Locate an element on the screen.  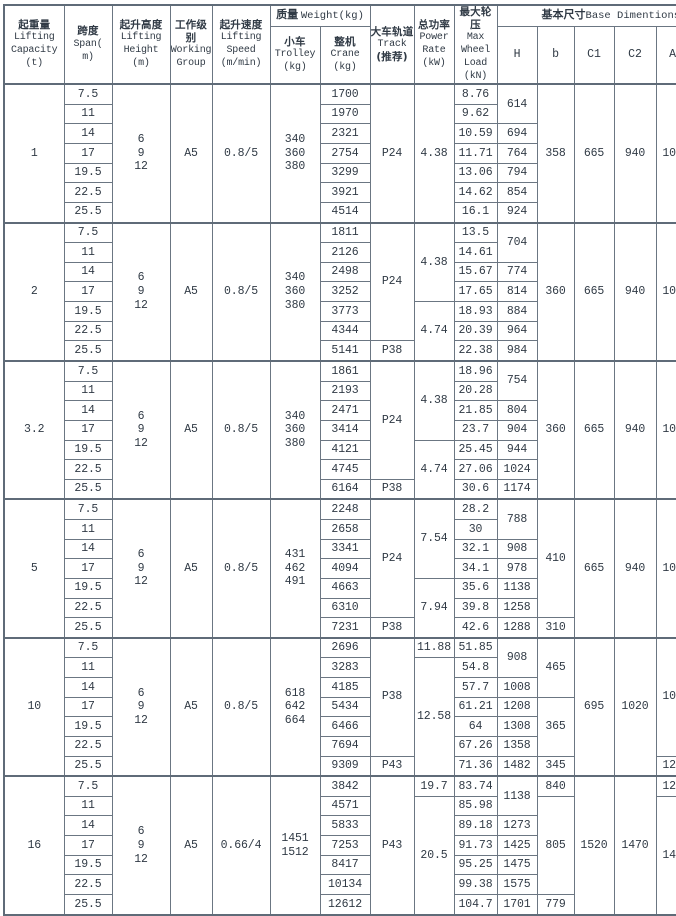
cell-lifting-height: 6 9 12 is located at coordinates (141, 568).